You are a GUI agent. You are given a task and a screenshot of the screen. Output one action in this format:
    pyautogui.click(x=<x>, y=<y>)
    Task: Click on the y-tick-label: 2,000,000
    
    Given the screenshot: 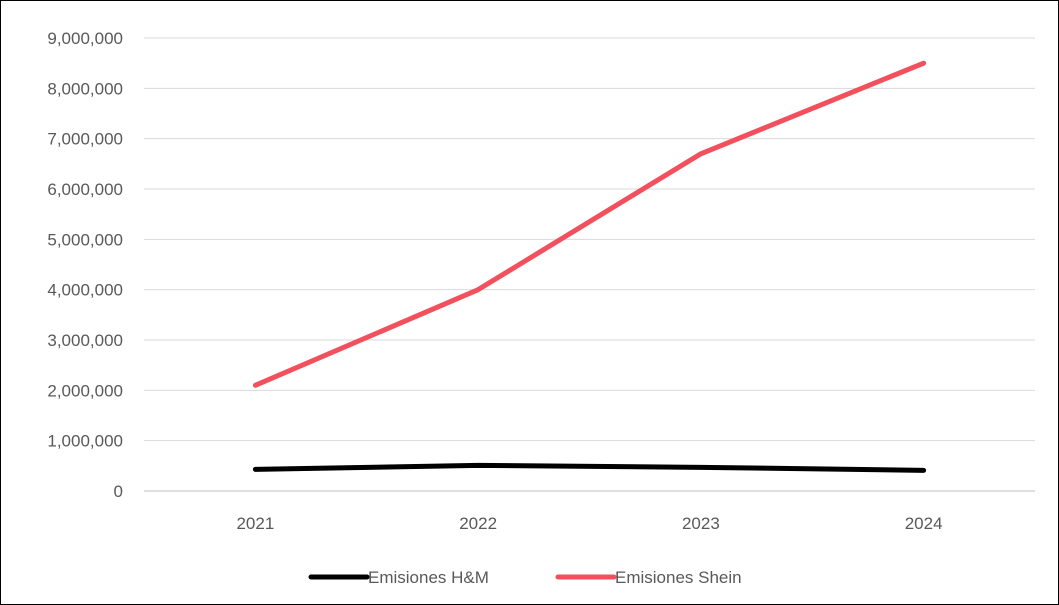 What is the action you would take?
    pyautogui.click(x=85, y=390)
    